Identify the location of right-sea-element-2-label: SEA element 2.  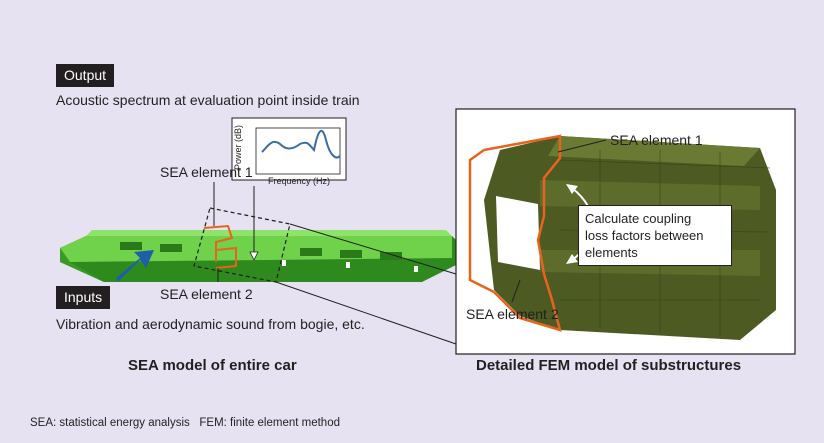
(512, 314).